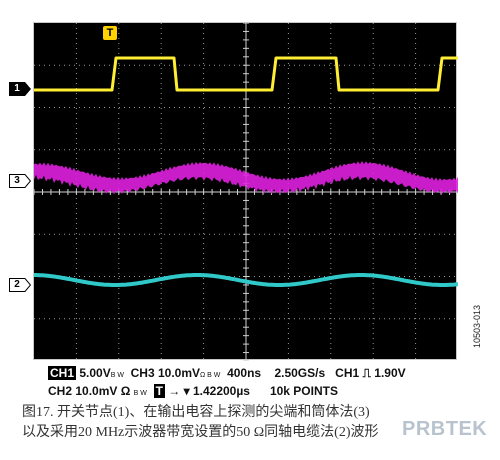 Image resolution: width=500 pixels, height=460 pixels. What do you see at coordinates (390, 373) in the screenshot?
I see `trigger-level: 1.90V` at bounding box center [390, 373].